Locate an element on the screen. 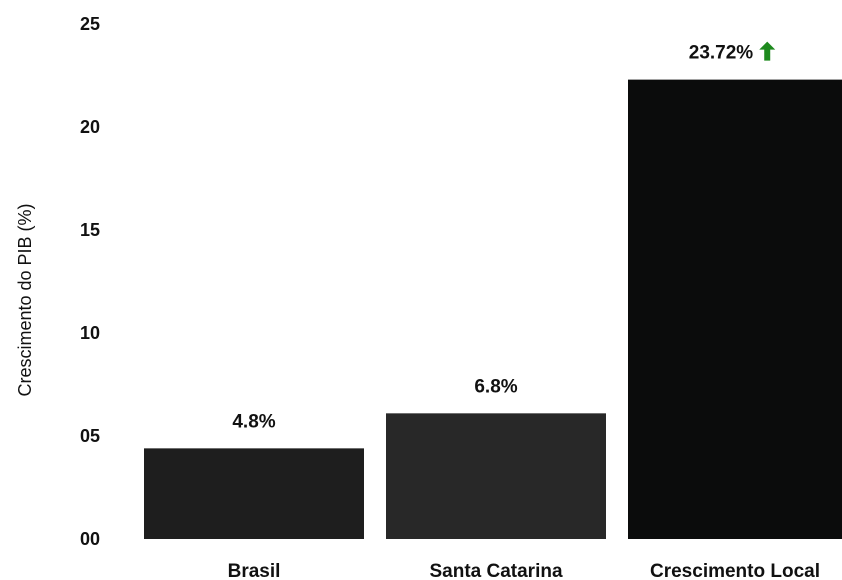 The width and height of the screenshot is (842, 580). category-label: Brasil is located at coordinates (254, 570).